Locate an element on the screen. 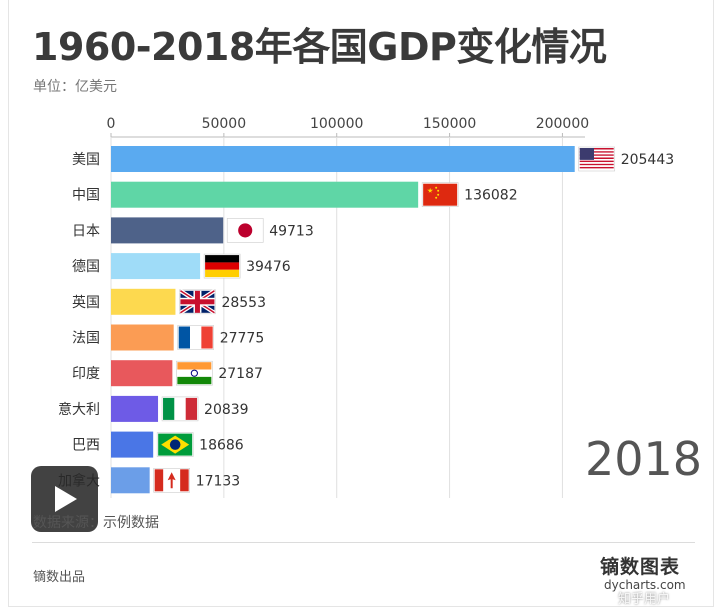  italy-flag-icon is located at coordinates (180, 409).